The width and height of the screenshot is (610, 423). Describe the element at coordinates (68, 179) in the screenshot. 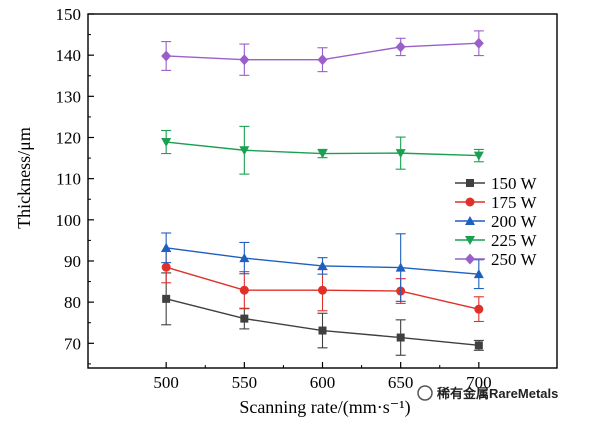

I see `y-tick-label: 110` at that location.